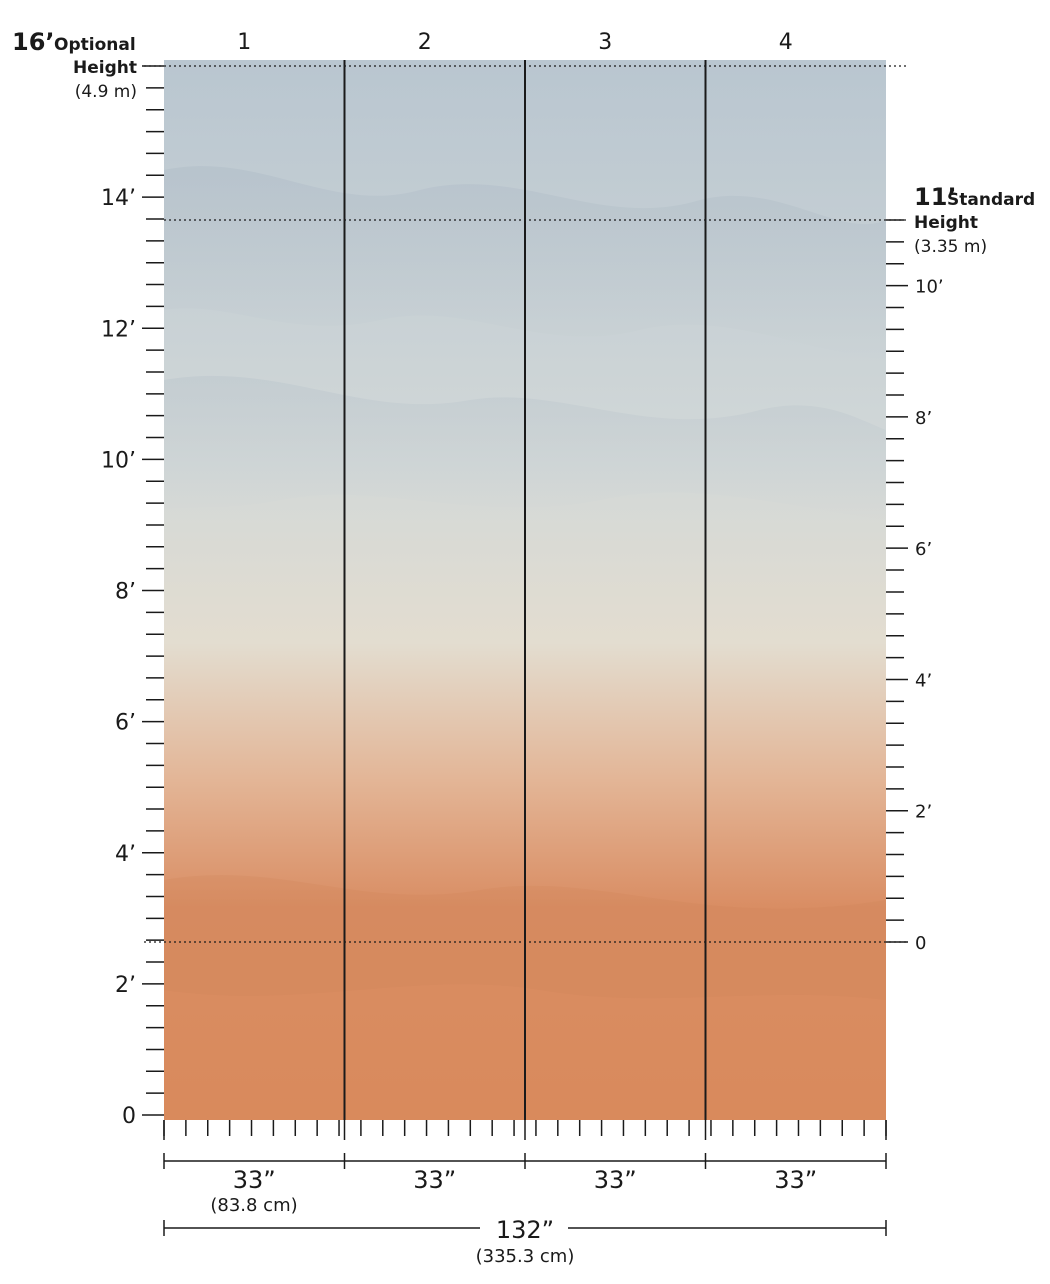 This screenshot has width=1050, height=1284. I want to click on total-width-value: 132”, so click(525, 1230).